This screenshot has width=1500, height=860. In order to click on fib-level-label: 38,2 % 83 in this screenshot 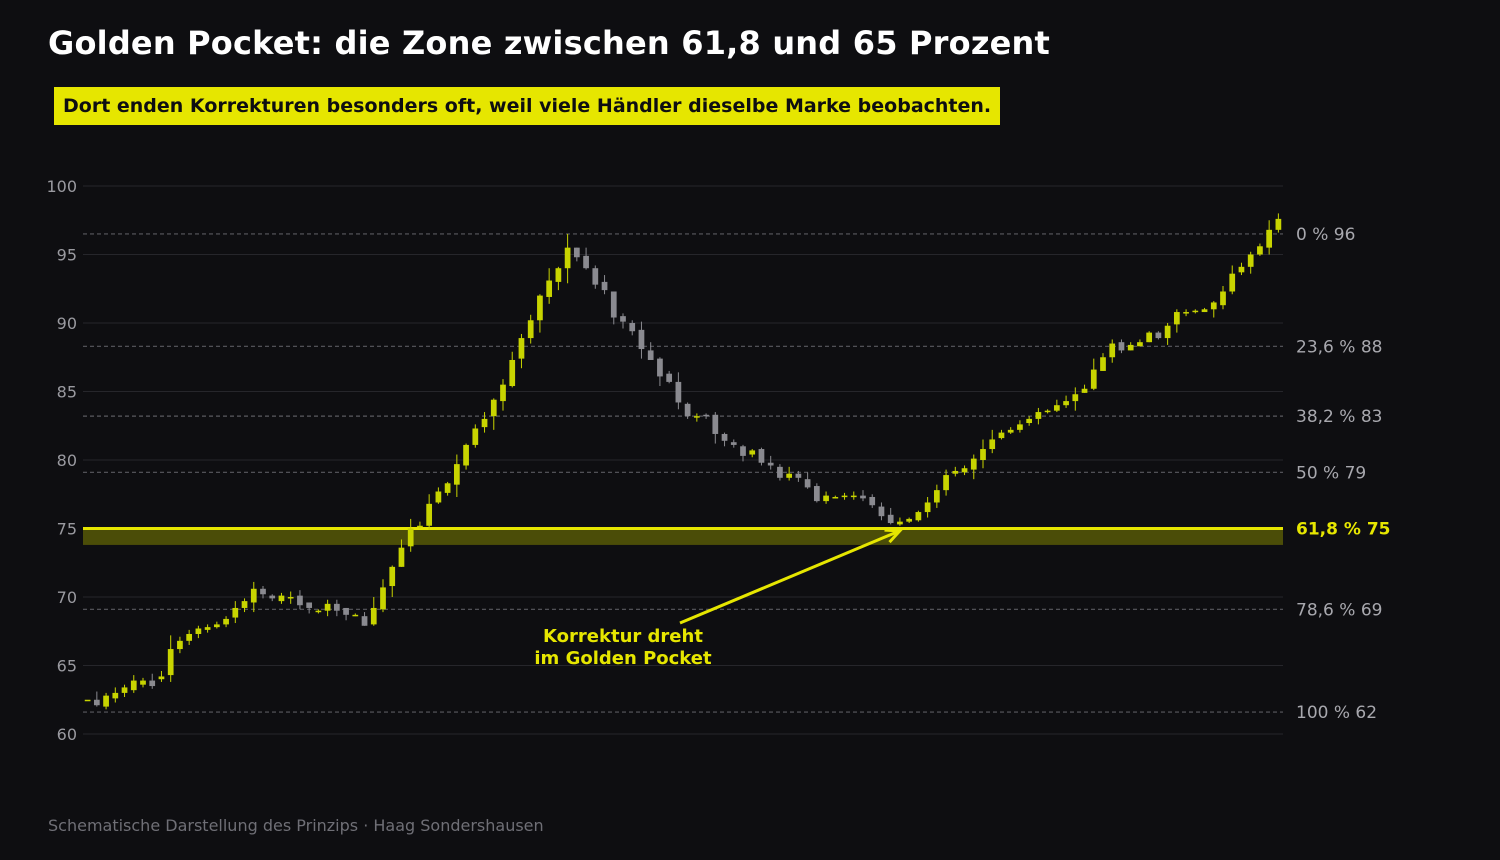, I will do `click(1339, 417)`.